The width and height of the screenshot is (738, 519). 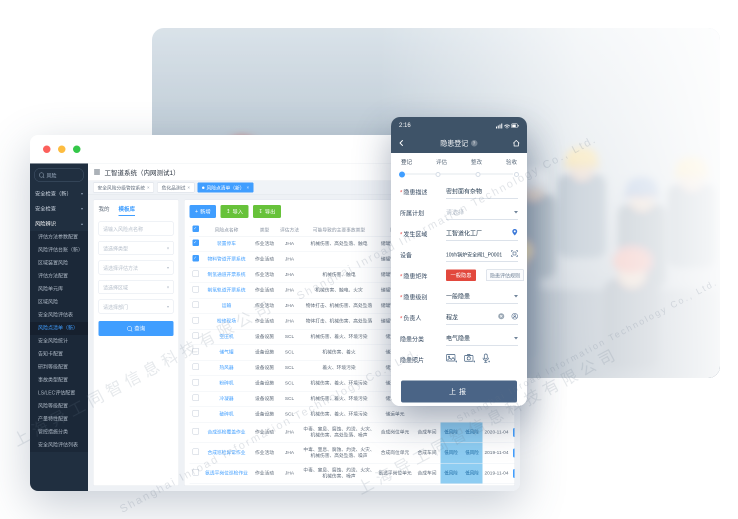 What do you see at coordinates (136, 328) in the screenshot?
I see `query-button: 查询` at bounding box center [136, 328].